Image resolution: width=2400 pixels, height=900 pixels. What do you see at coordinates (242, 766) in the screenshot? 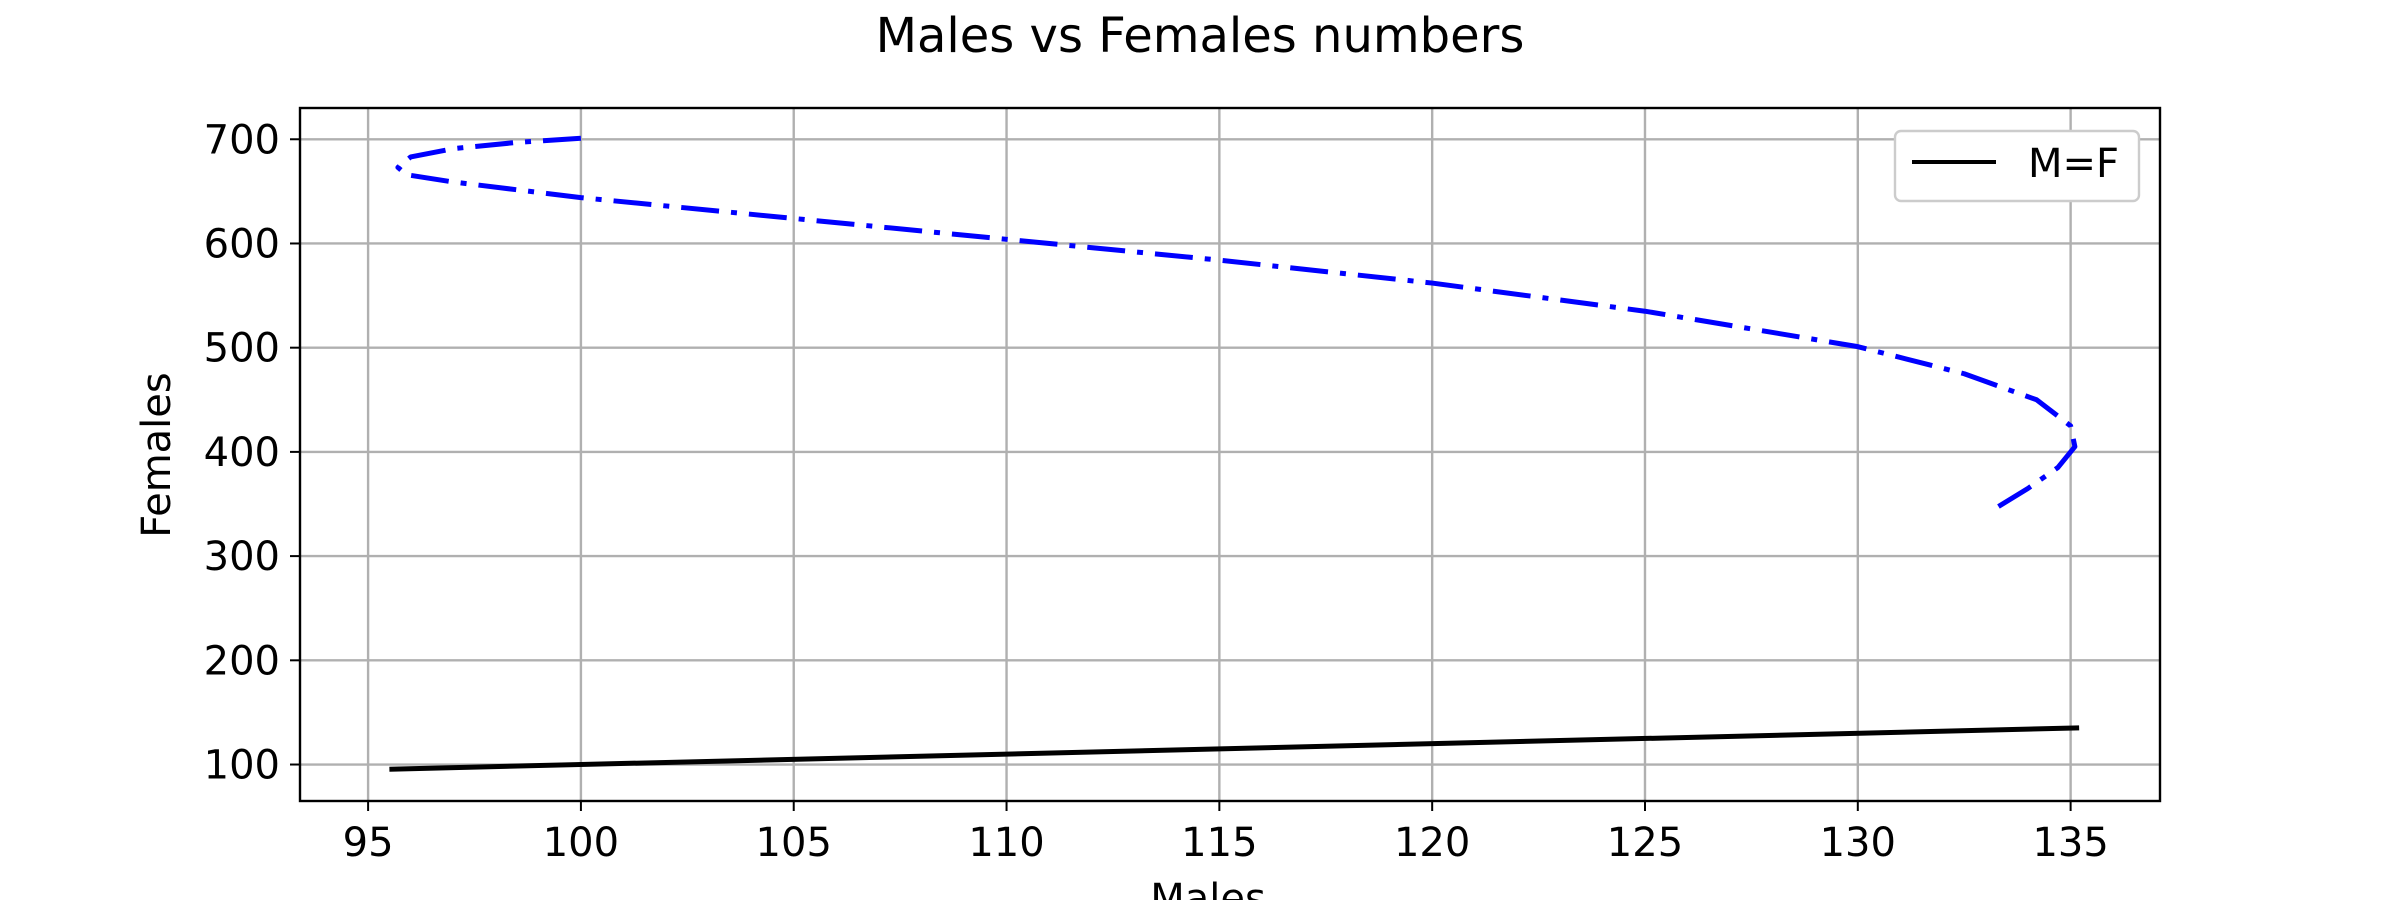
I see `y-tick-label: 100` at bounding box center [242, 766].